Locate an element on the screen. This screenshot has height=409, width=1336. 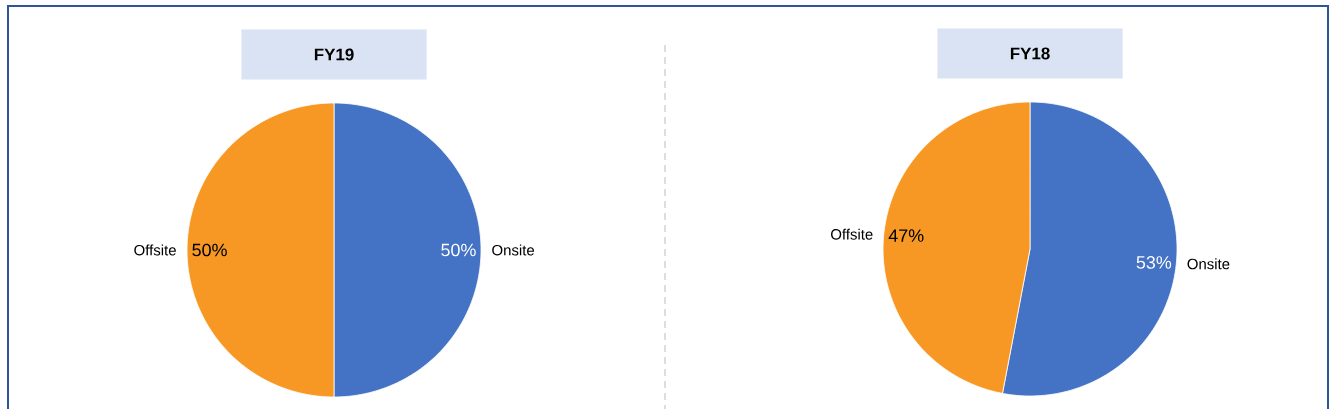
data-label: 47% is located at coordinates (906, 235).